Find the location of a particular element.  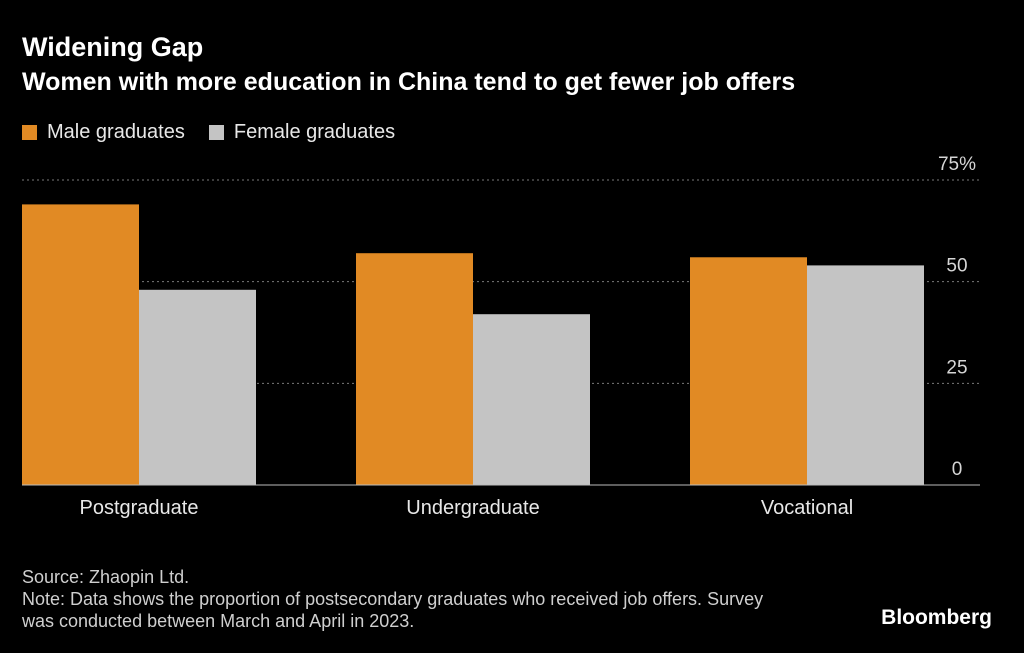

x-tick-label: Postgraduate is located at coordinates (139, 508).